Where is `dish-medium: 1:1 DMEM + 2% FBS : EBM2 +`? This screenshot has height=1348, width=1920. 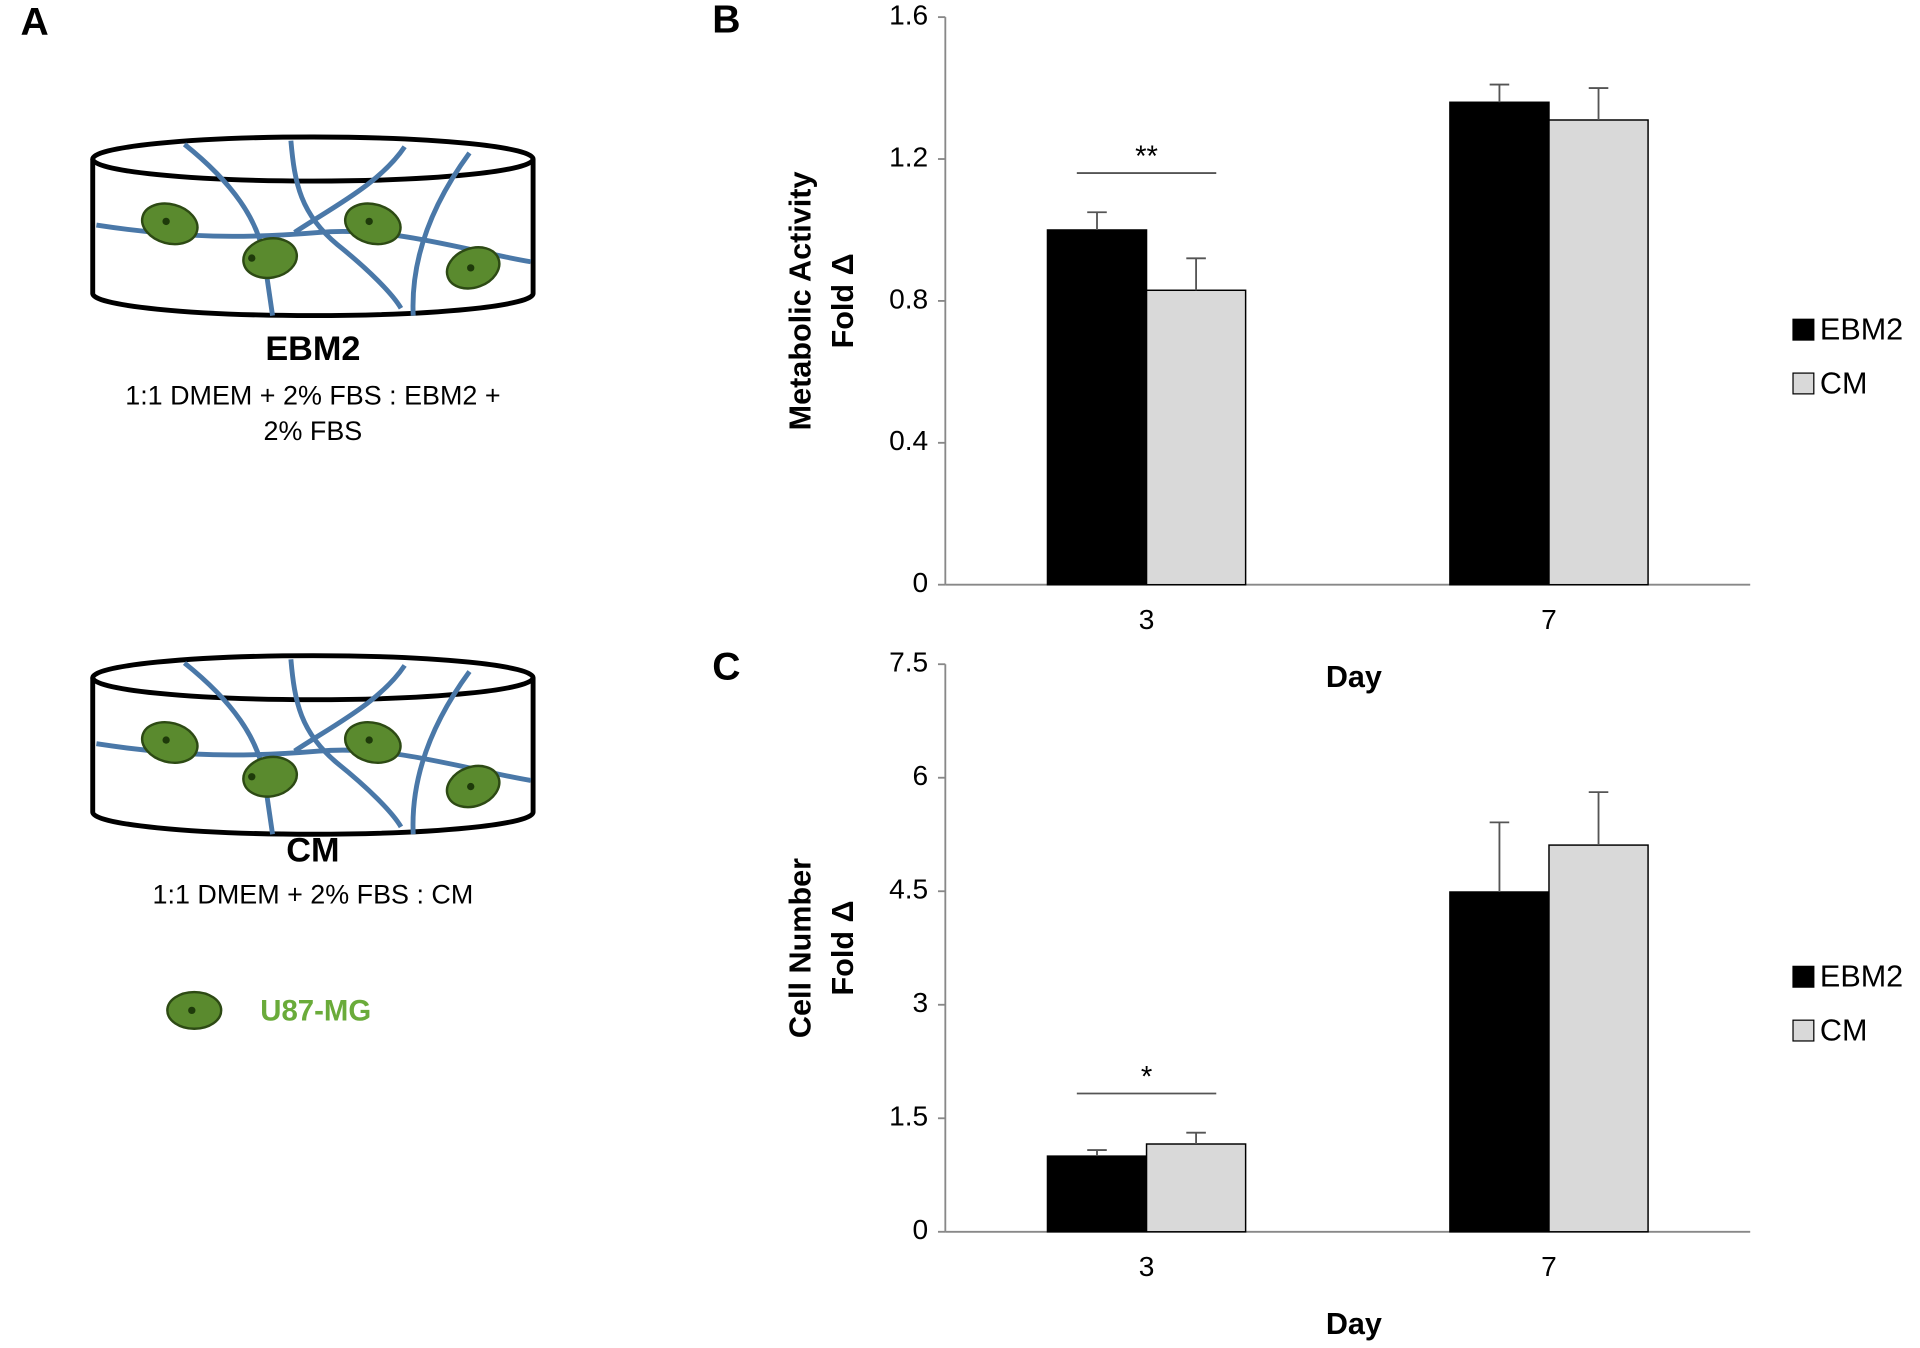 dish-medium: 1:1 DMEM + 2% FBS : EBM2 + is located at coordinates (312, 396).